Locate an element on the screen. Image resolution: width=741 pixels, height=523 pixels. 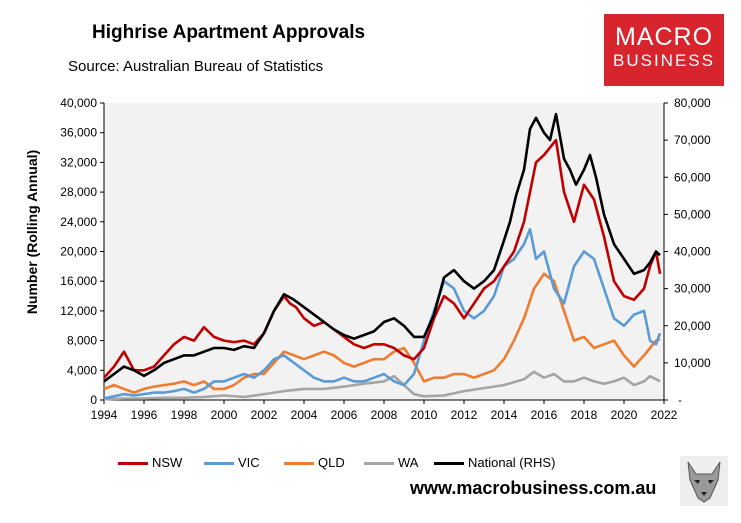
y-tick-label-right: - is located at coordinates (680, 400).